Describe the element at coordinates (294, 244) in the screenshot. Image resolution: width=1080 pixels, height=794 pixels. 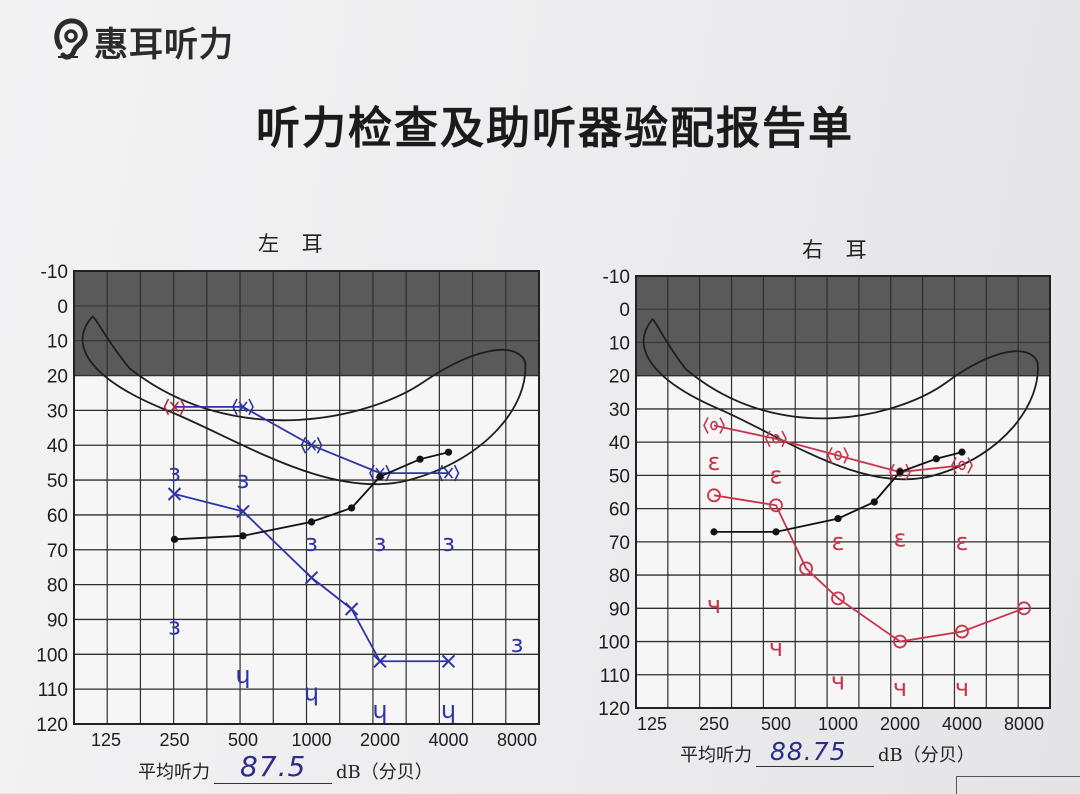
I see `left-ear-label: 左 耳` at that location.